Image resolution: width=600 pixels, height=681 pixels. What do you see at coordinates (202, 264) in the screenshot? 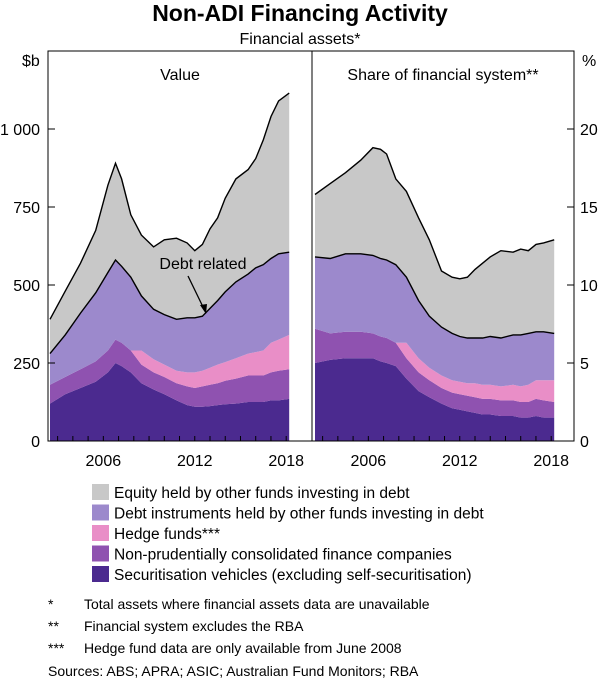
I see `debt-related-annotation: Debt related` at bounding box center [202, 264].